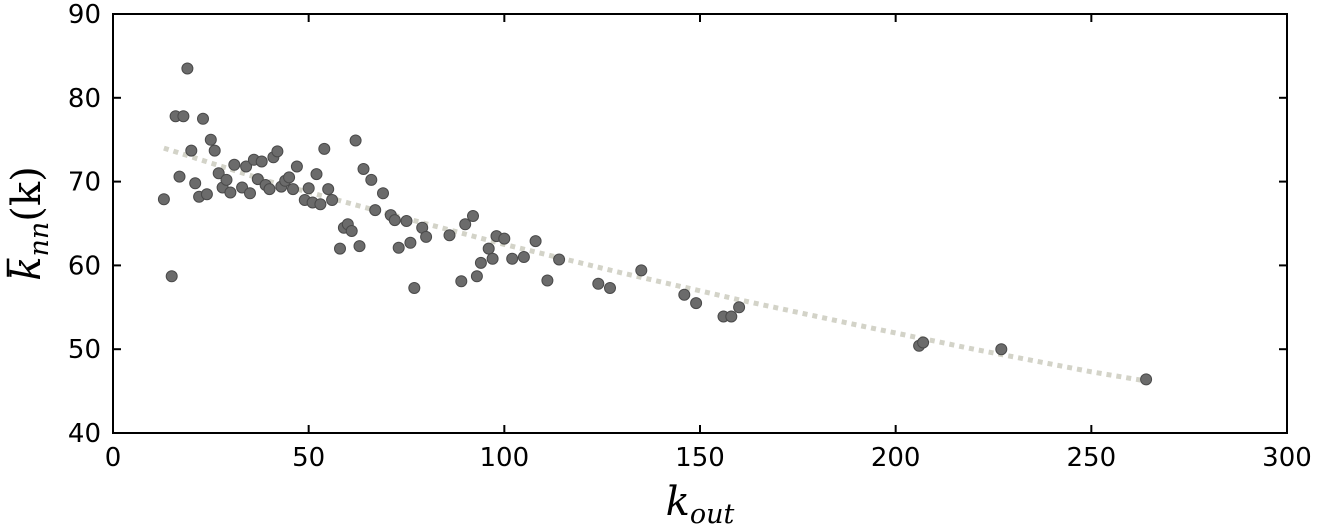 The image size is (1317, 529). Describe the element at coordinates (1092, 458) in the screenshot. I see `x-tick-label: 250` at that location.